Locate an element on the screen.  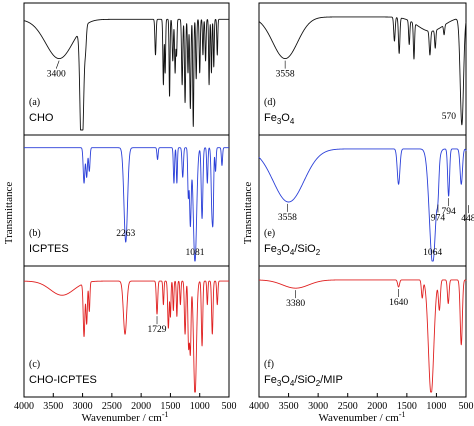
col1-panel1-annotation-label: 794 is located at coordinates (448, 212).